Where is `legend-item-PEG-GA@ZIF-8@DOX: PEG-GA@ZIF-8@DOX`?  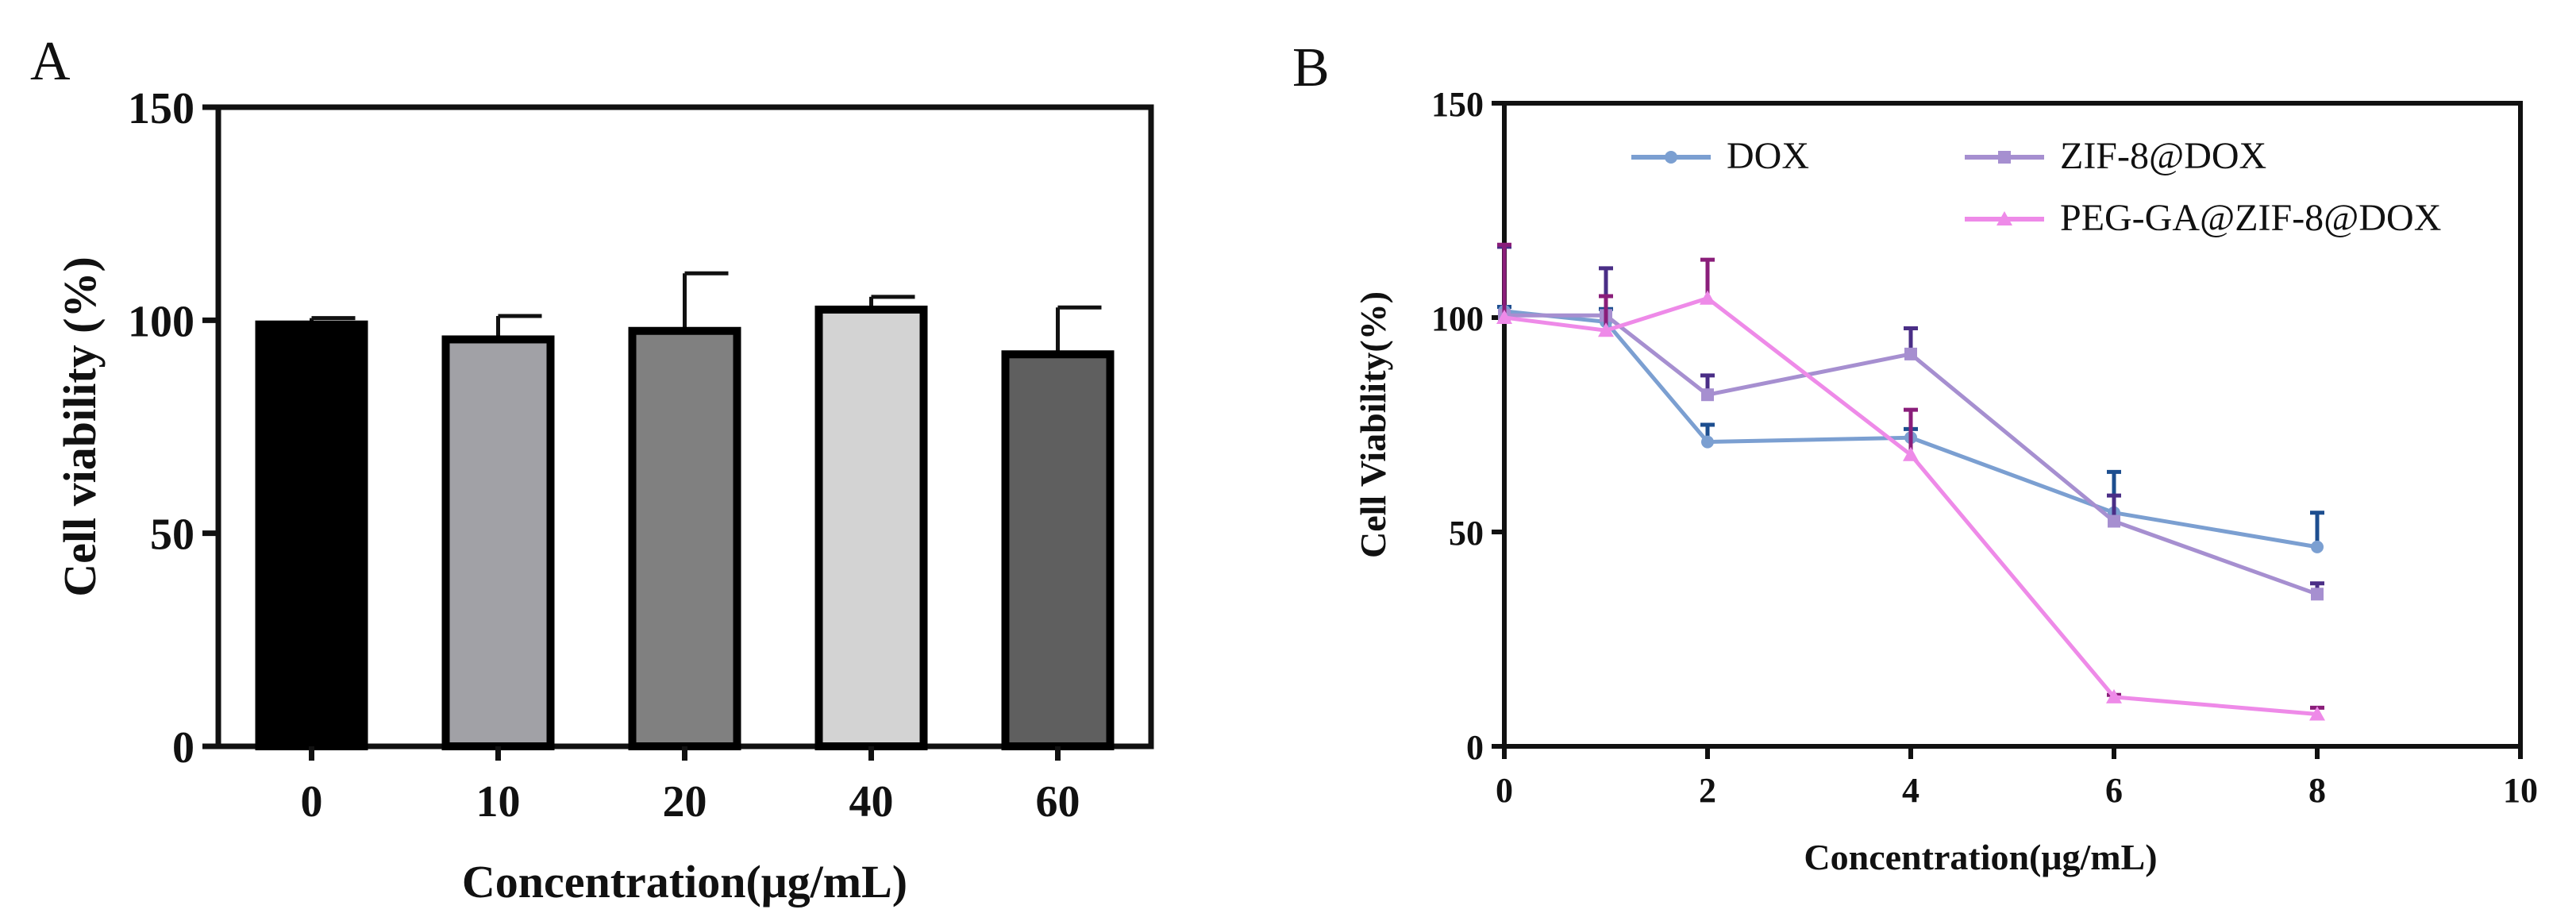
legend-item-PEG-GA@ZIF-8@DOX: PEG-GA@ZIF-8@DOX is located at coordinates (2203, 218).